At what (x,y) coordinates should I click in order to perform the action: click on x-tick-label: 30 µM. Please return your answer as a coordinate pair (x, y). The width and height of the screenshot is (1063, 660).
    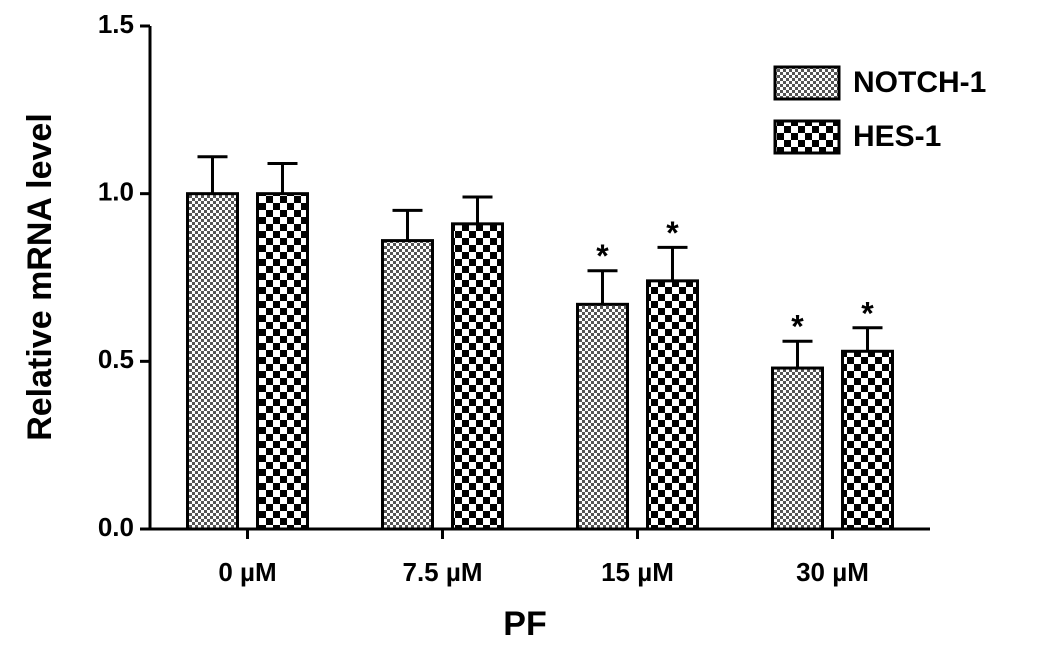
    Looking at the image, I should click on (832, 572).